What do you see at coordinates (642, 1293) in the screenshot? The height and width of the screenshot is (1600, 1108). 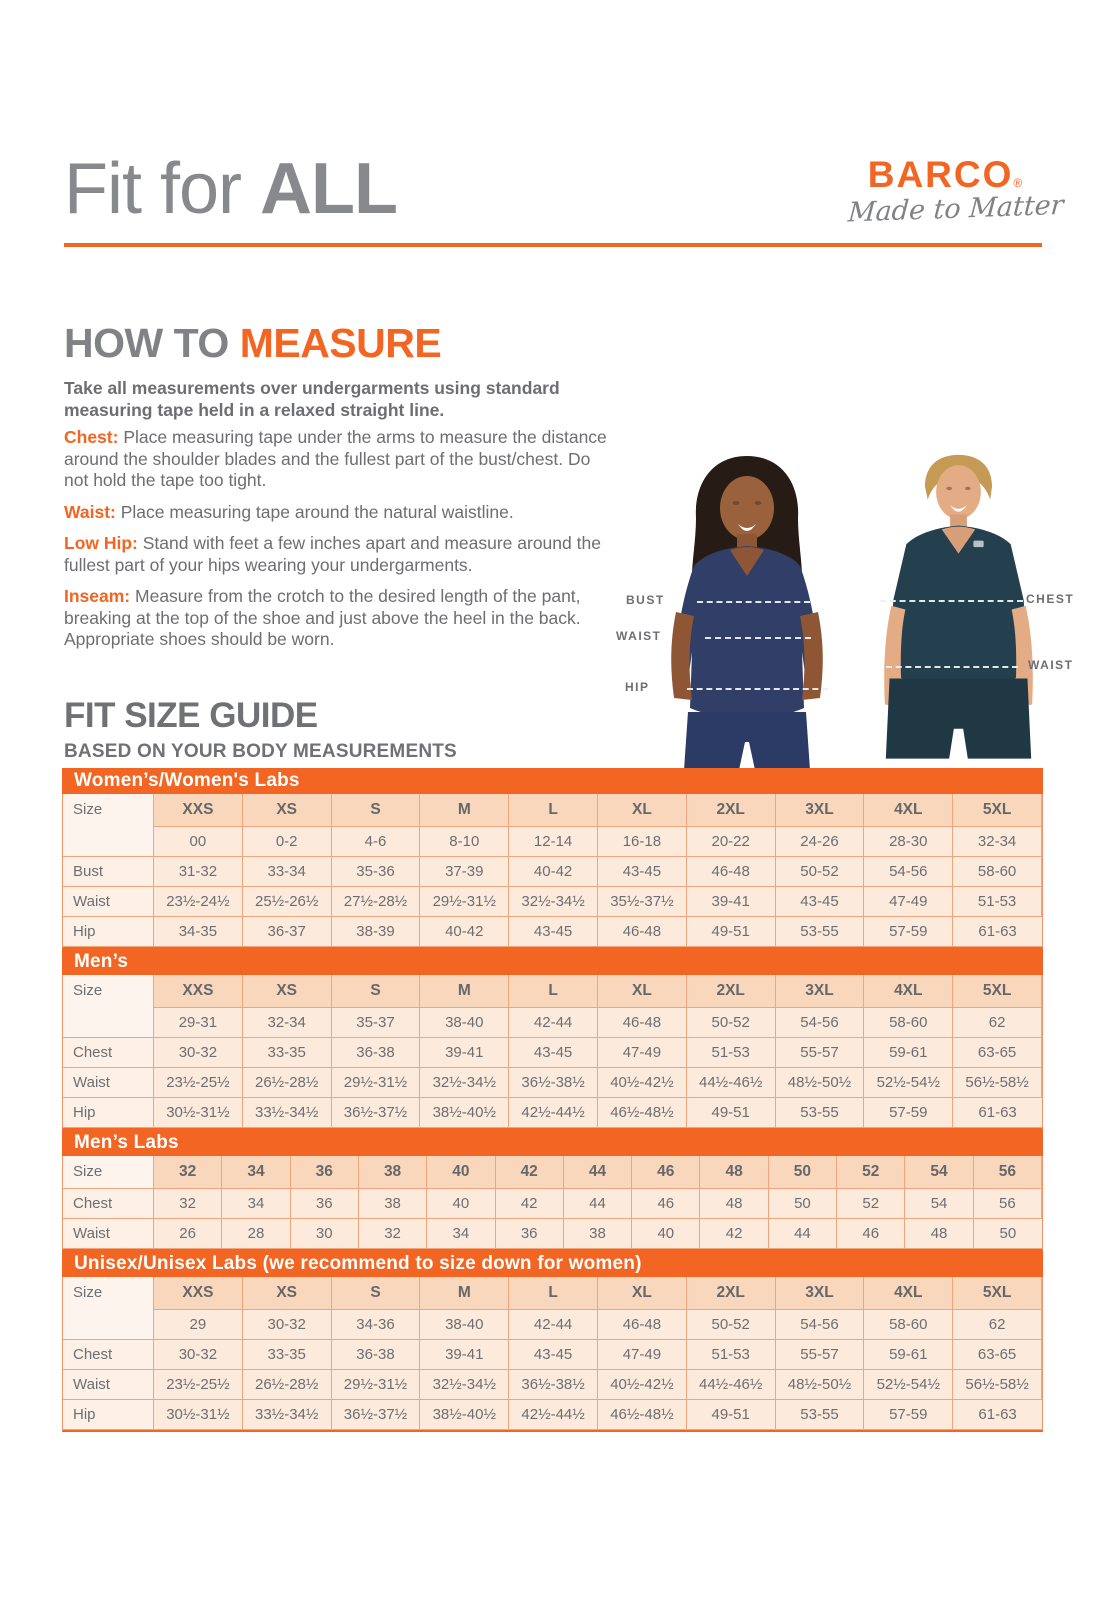 I see `size-header-cell: XL` at bounding box center [642, 1293].